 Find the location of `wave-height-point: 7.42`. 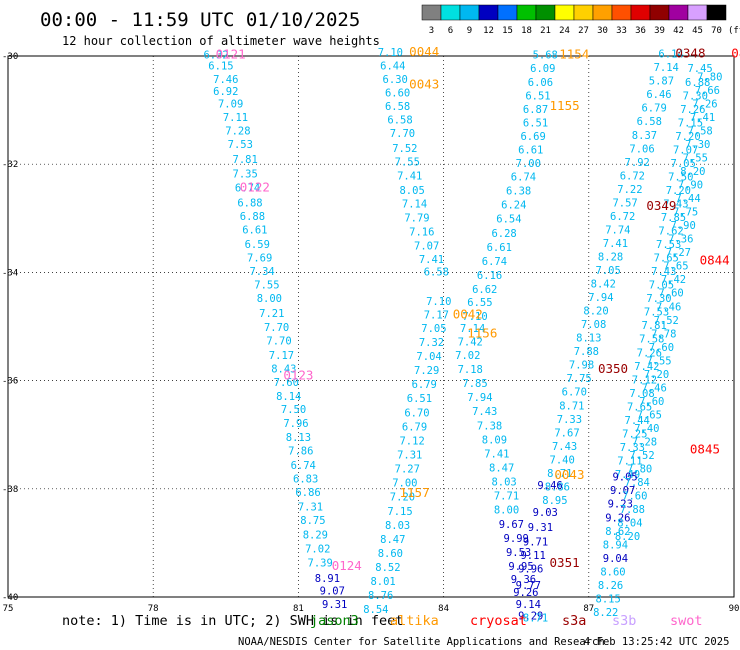

wave-height-point: 7.42 is located at coordinates (646, 367).